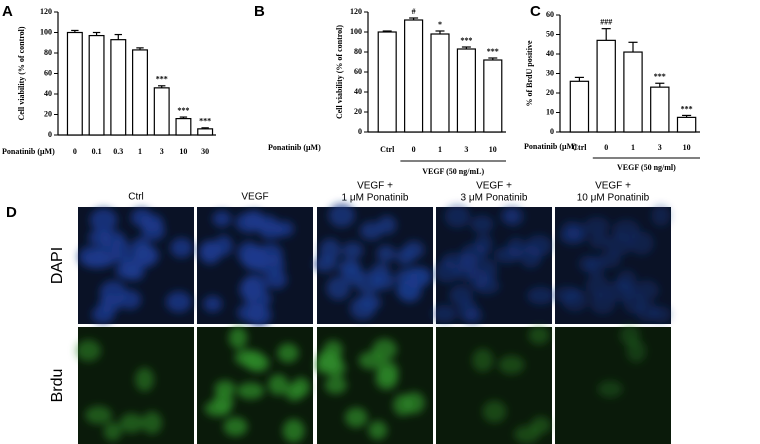 Image resolution: width=760 pixels, height=444 pixels. I want to click on x-tick-label: Ctrl, so click(579, 147).